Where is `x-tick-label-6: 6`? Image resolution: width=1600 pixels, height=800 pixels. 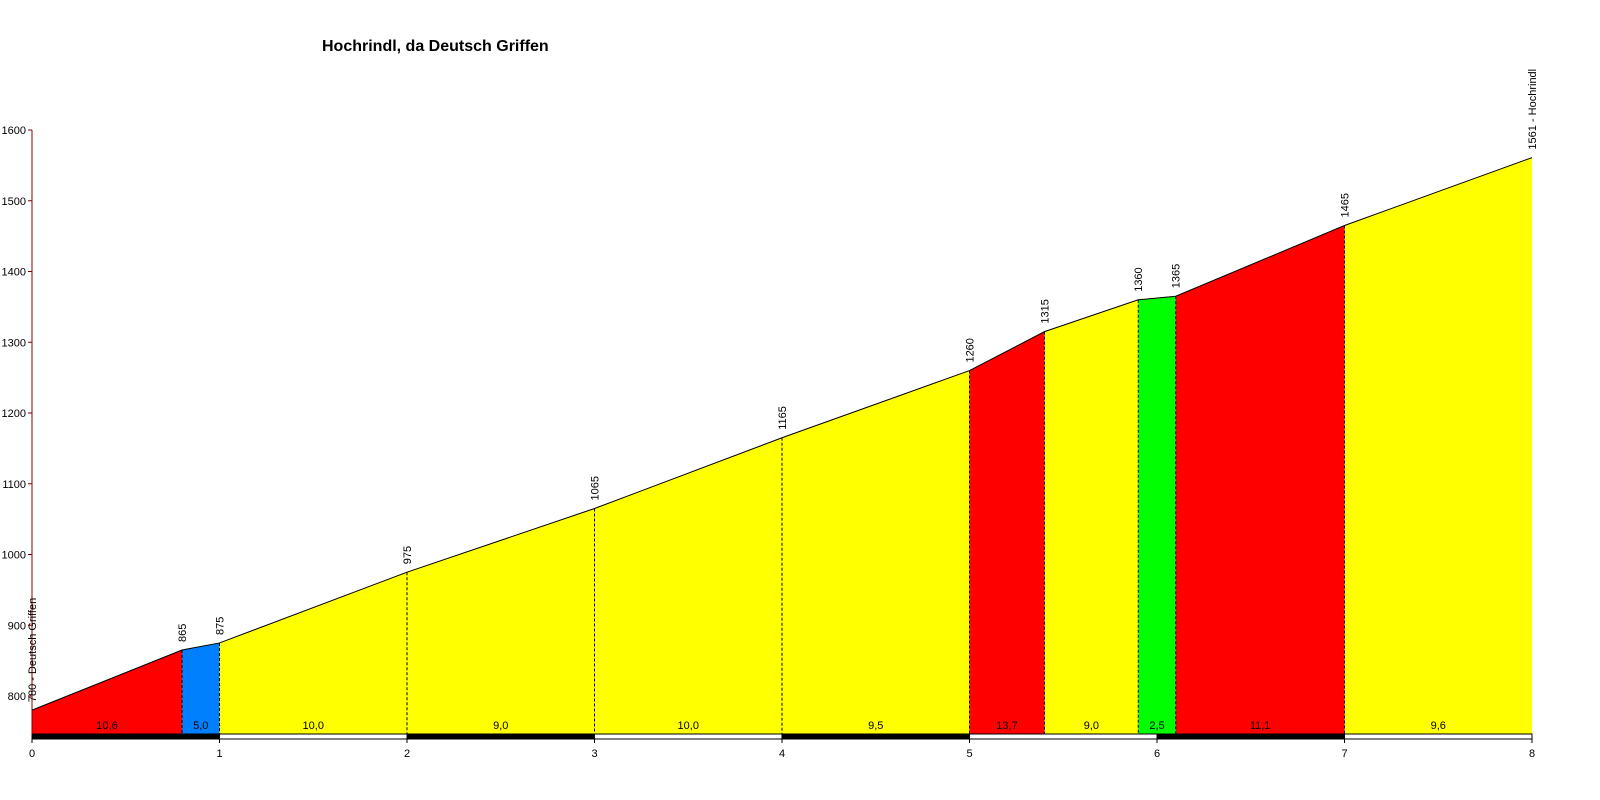 x-tick-label-6: 6 is located at coordinates (1157, 754).